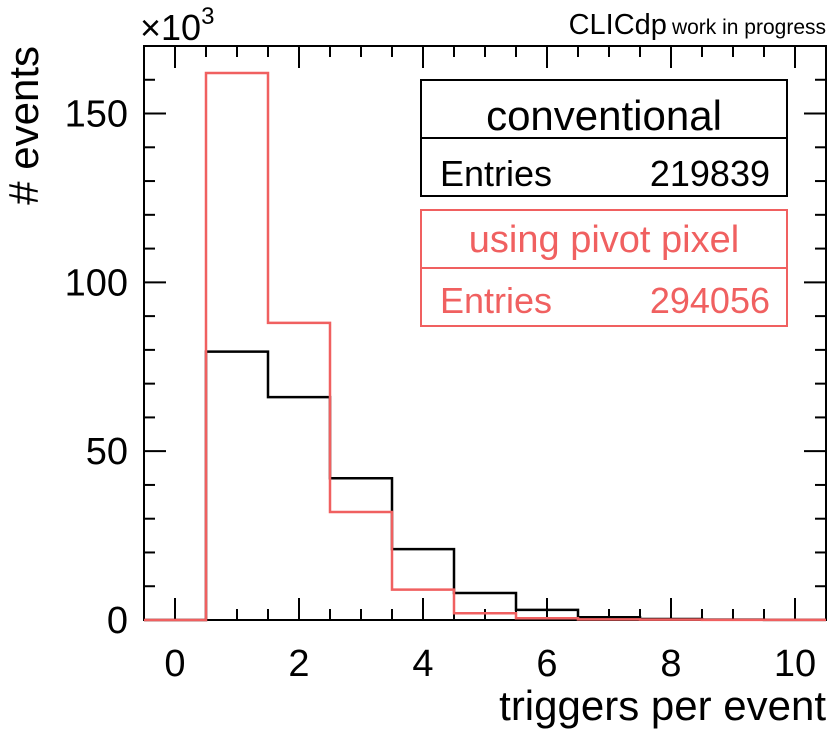 The height and width of the screenshot is (732, 830). Describe the element at coordinates (177, 25) in the screenshot. I see `y-axis-multiplier: ×10³` at that location.